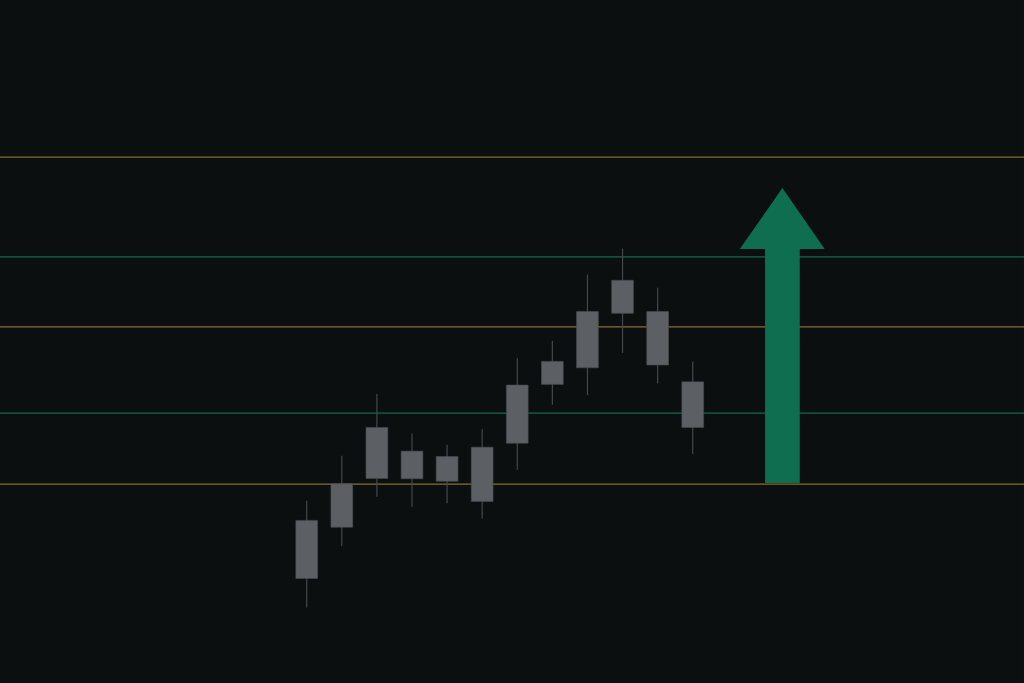 The width and height of the screenshot is (1024, 683). I want to click on candlestick, so click(552, 373).